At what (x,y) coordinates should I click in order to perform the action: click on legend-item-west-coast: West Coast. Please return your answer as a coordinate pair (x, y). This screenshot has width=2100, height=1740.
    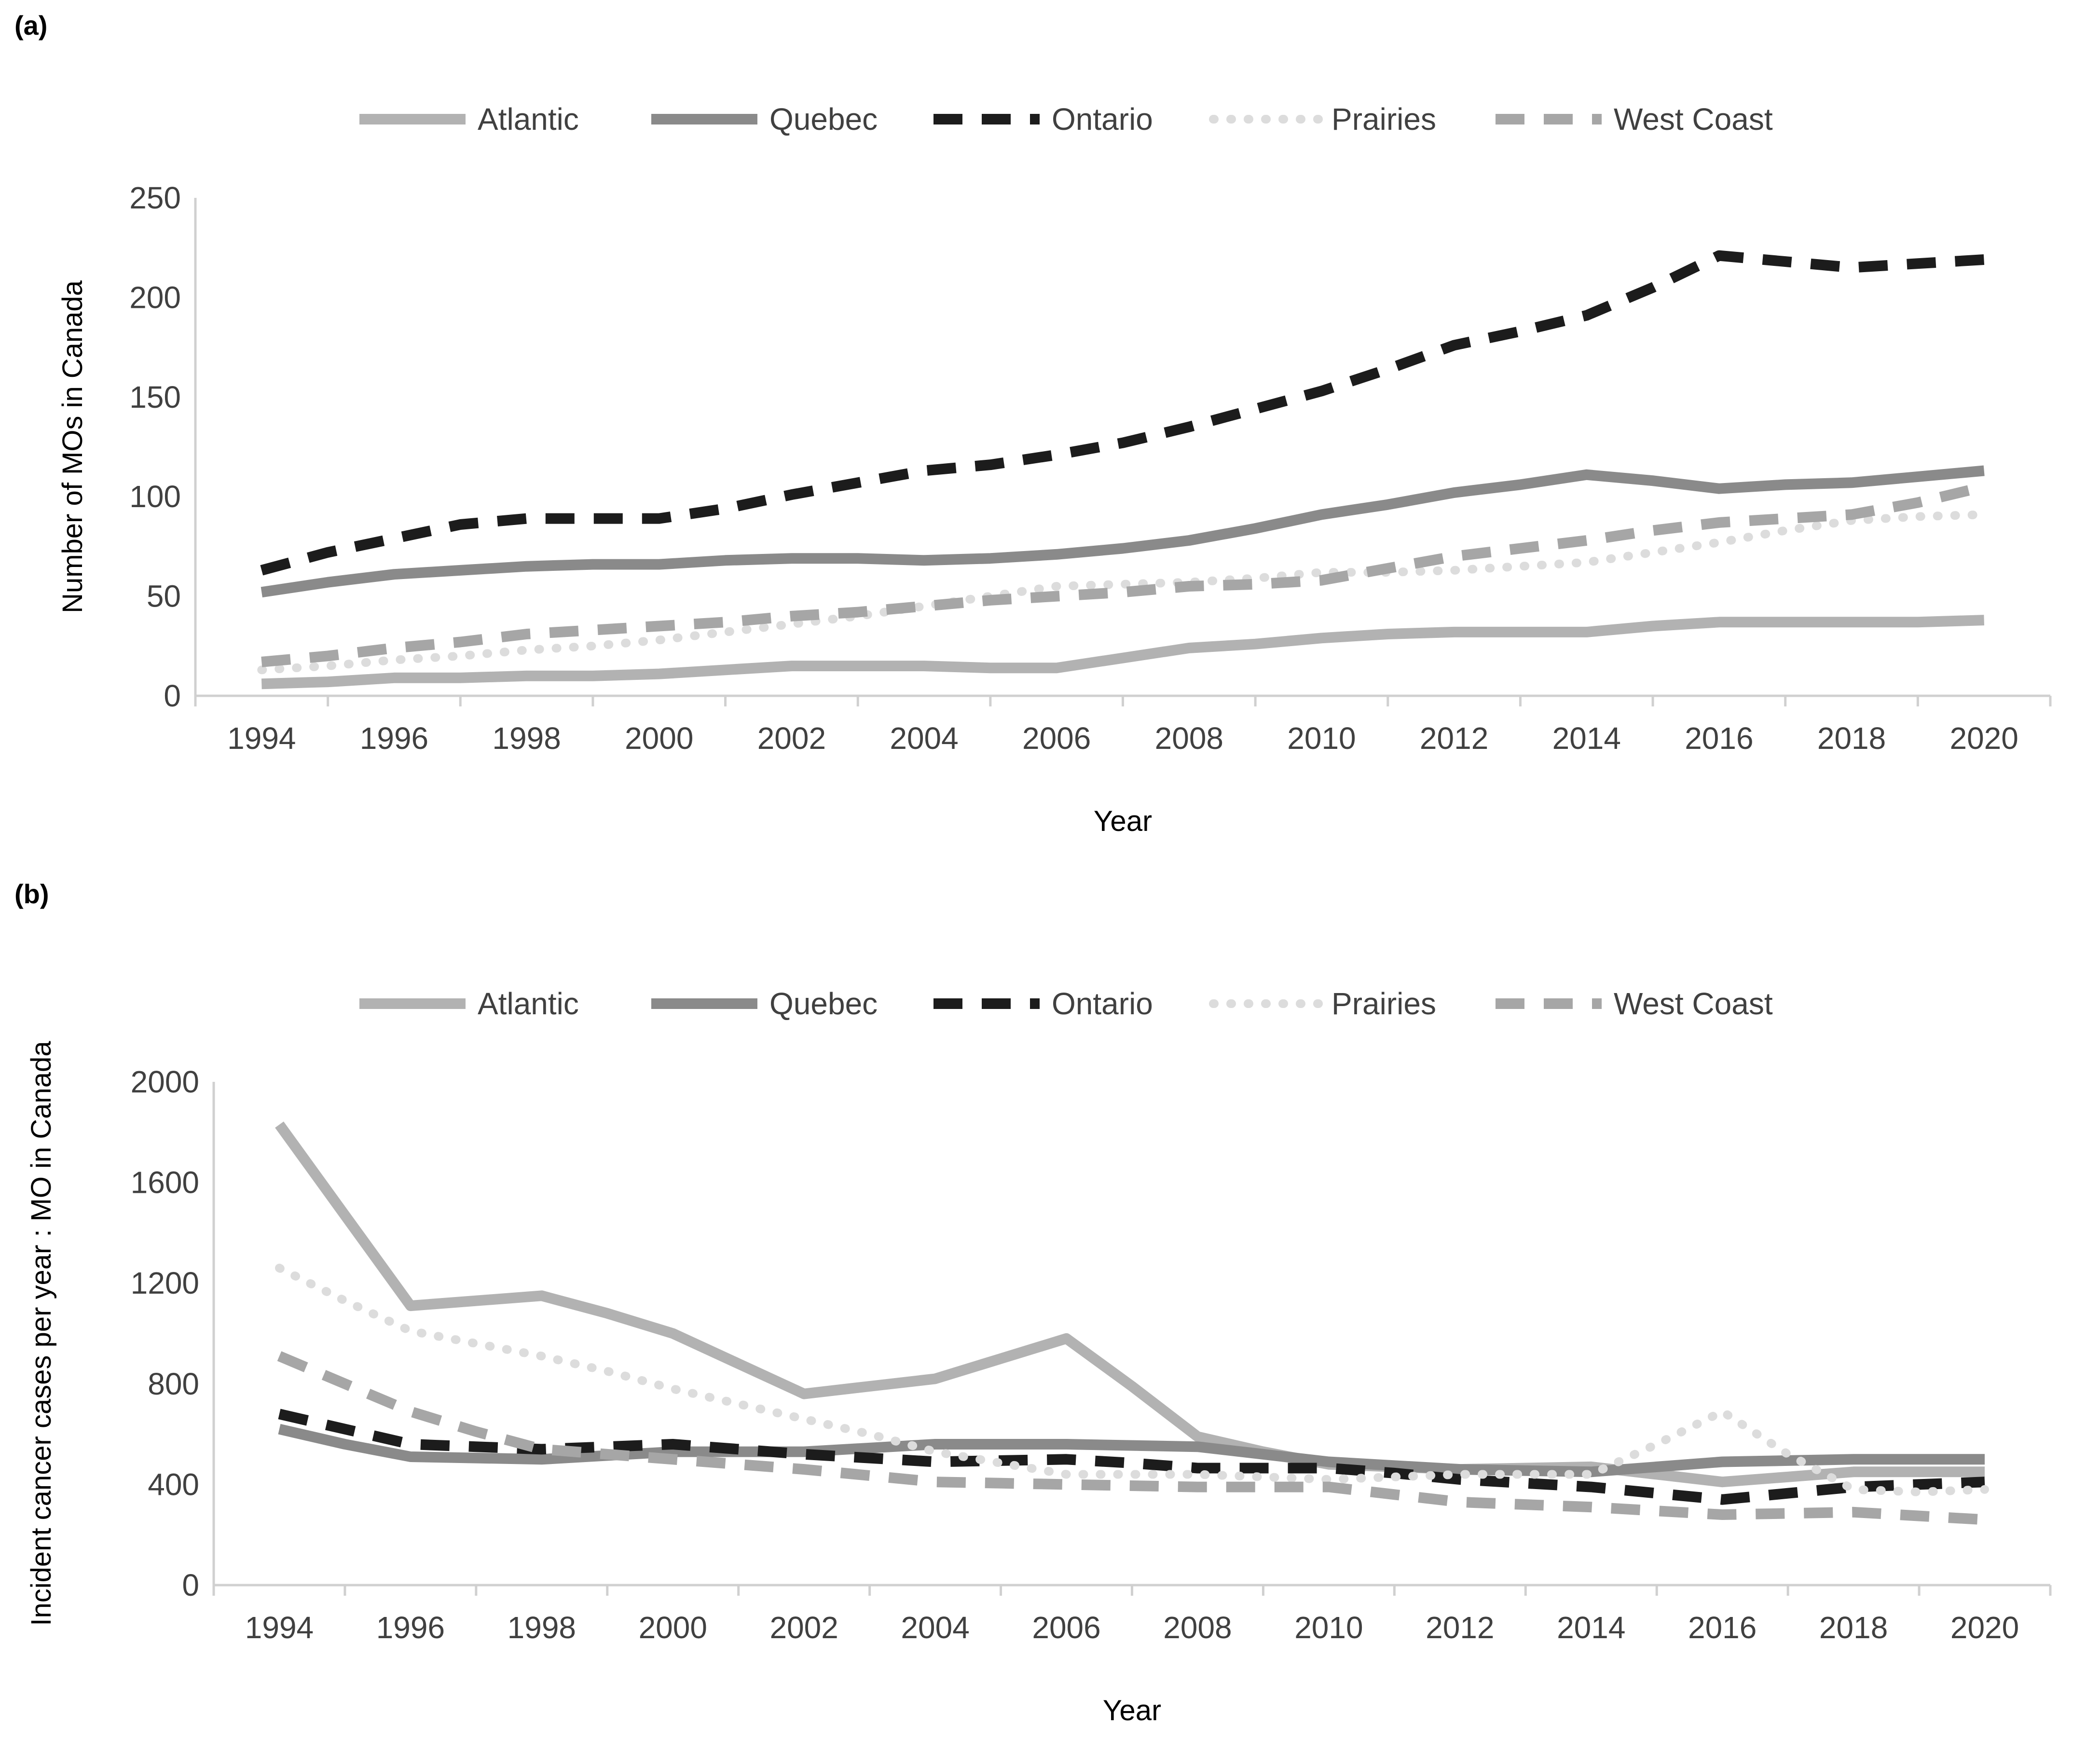
    Looking at the image, I should click on (1634, 1003).